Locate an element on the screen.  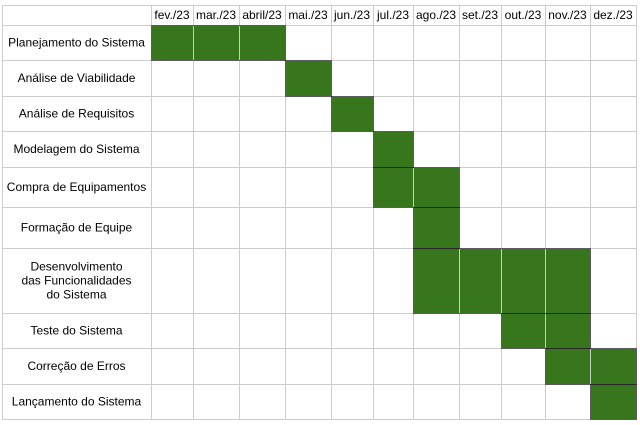
task-label: Modelagem do Sistema is located at coordinates (76, 149).